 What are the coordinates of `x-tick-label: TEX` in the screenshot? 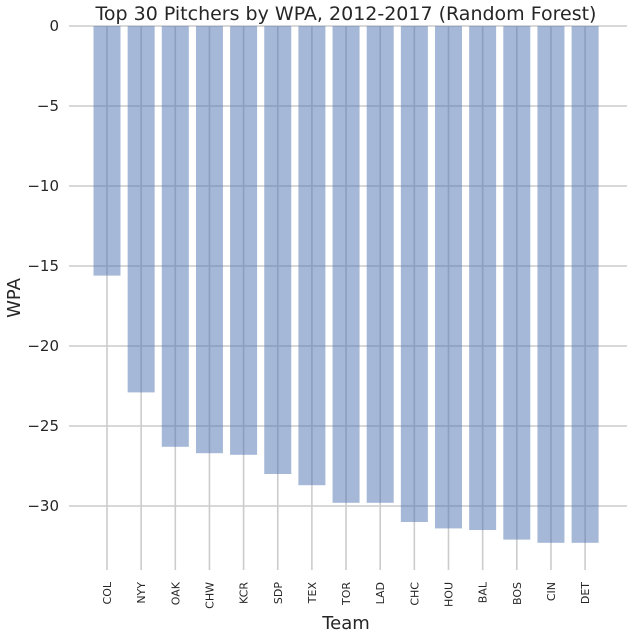 It's located at (312, 593).